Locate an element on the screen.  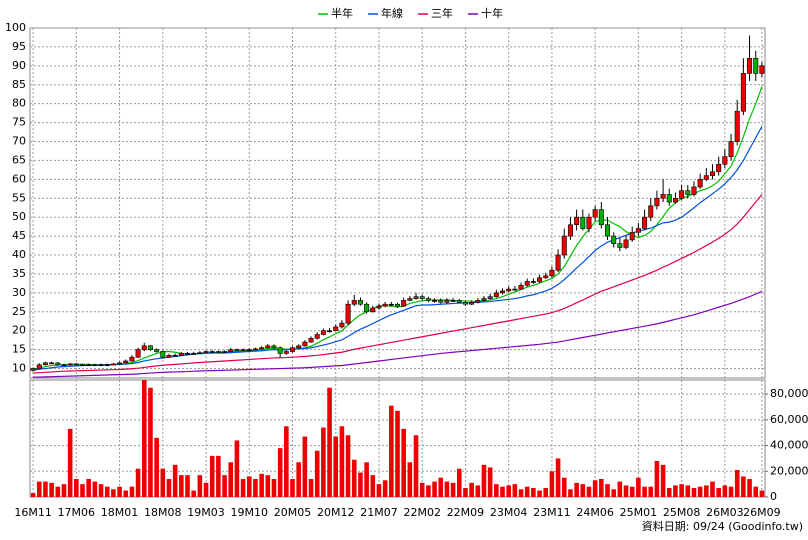
y-tick-label: 35 is located at coordinates (19, 273).